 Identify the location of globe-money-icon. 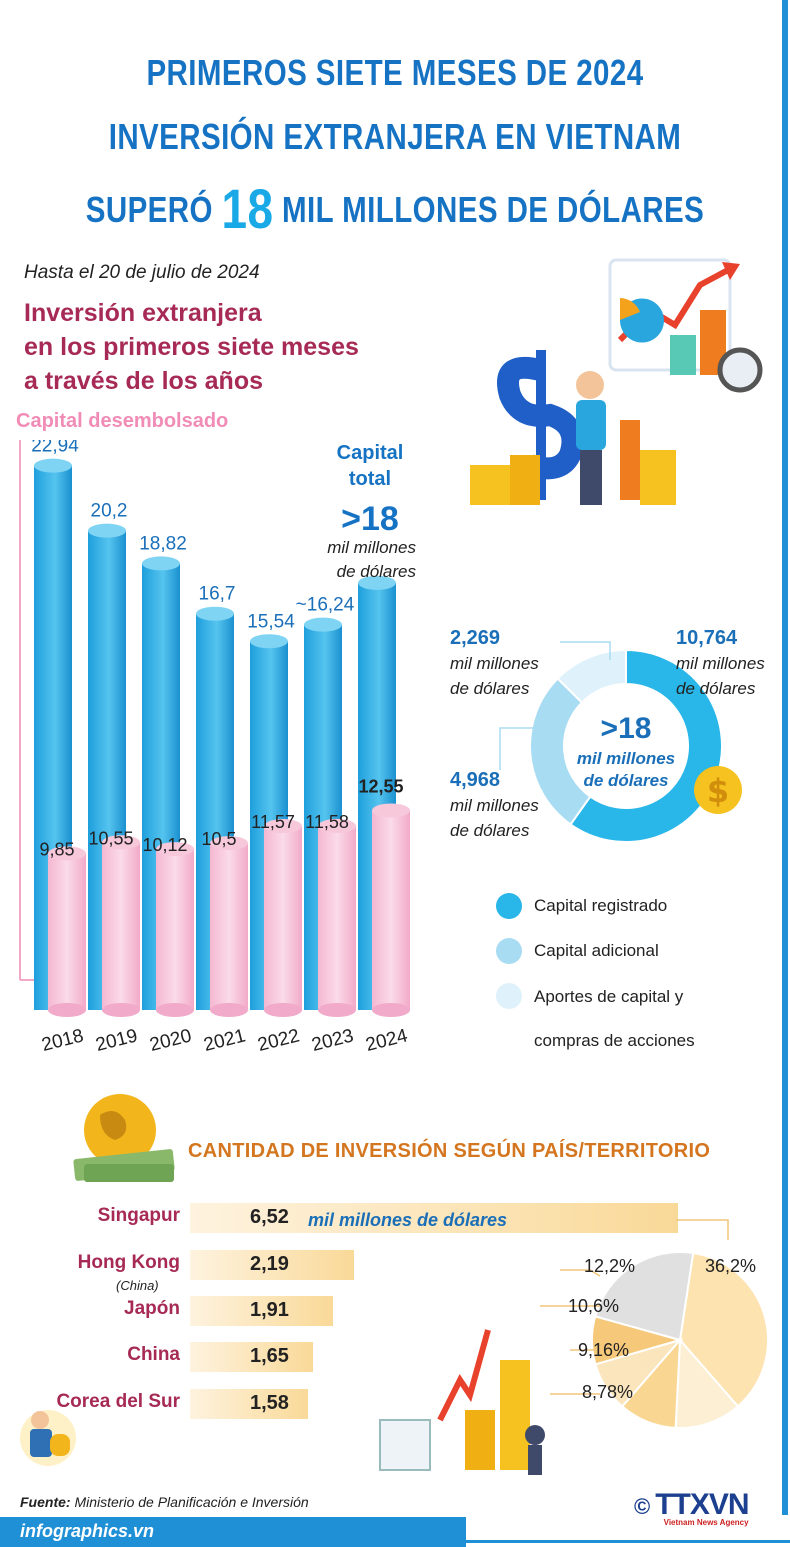
(124, 1138).